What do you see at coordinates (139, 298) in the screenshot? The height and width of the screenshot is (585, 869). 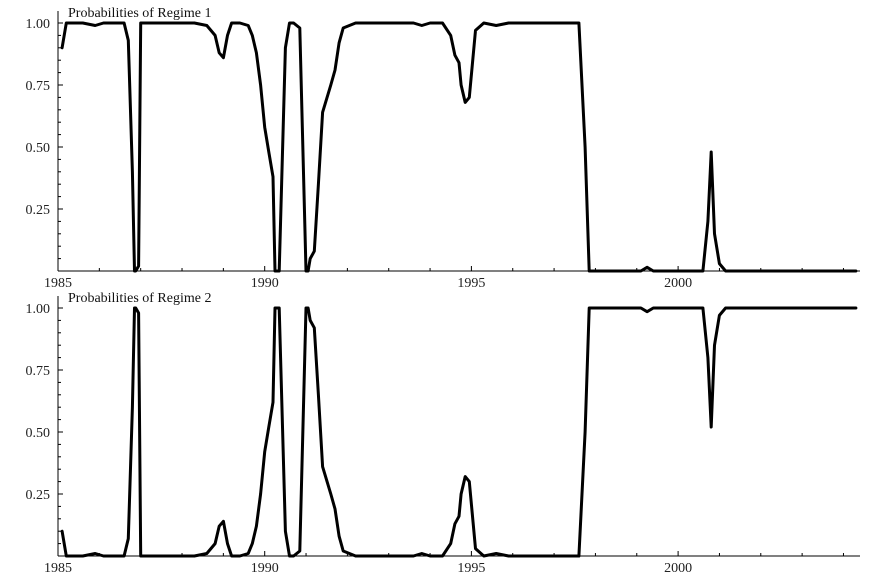 I see `regime-2-title: Probabilities of Regime 2` at bounding box center [139, 298].